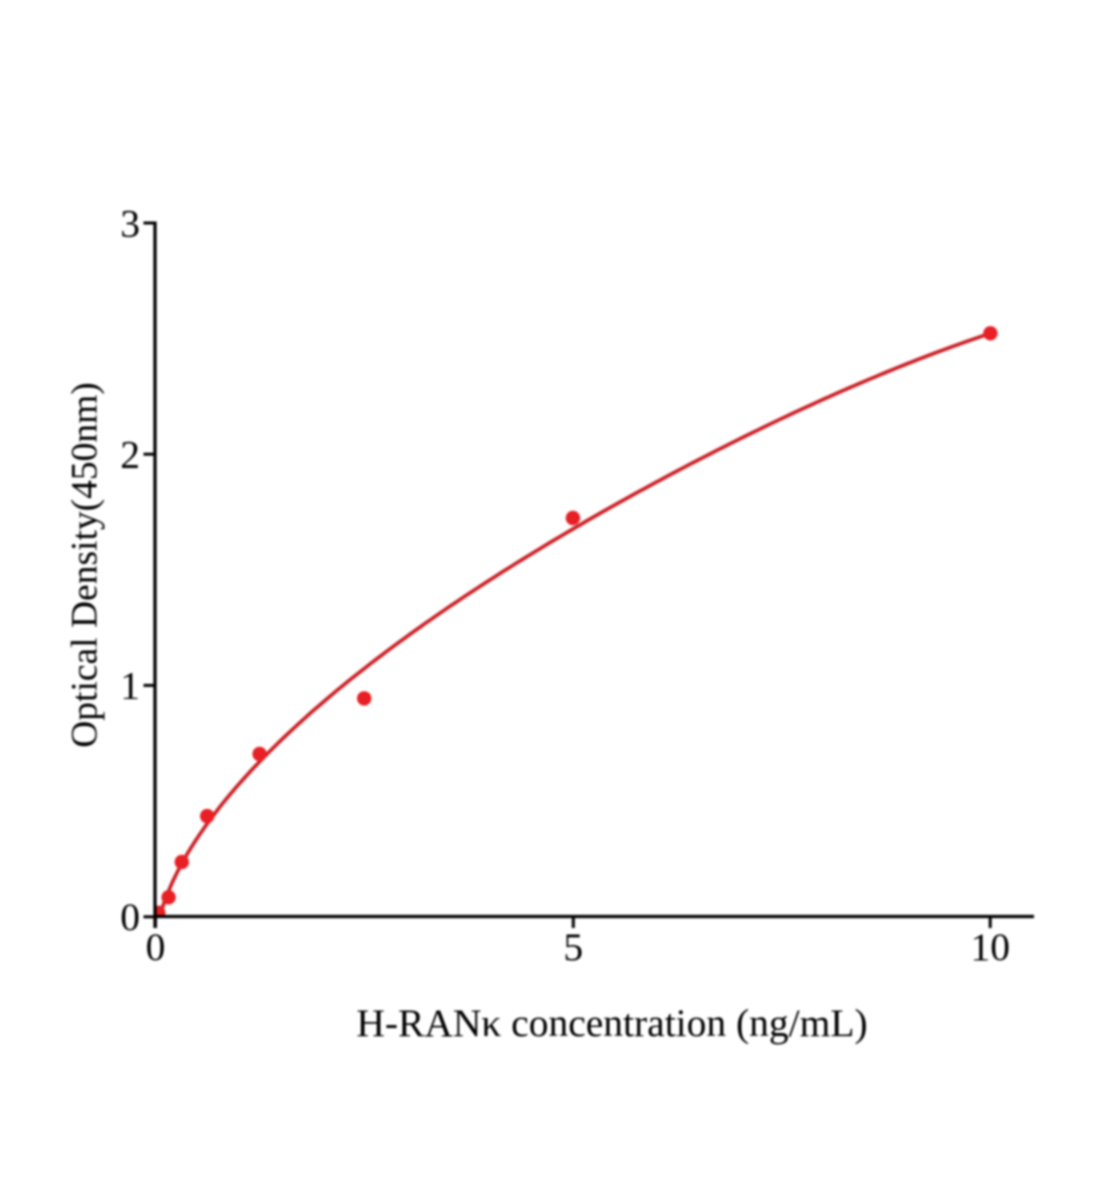  Describe the element at coordinates (990, 947) in the screenshot. I see `svg-text: 10` at that location.